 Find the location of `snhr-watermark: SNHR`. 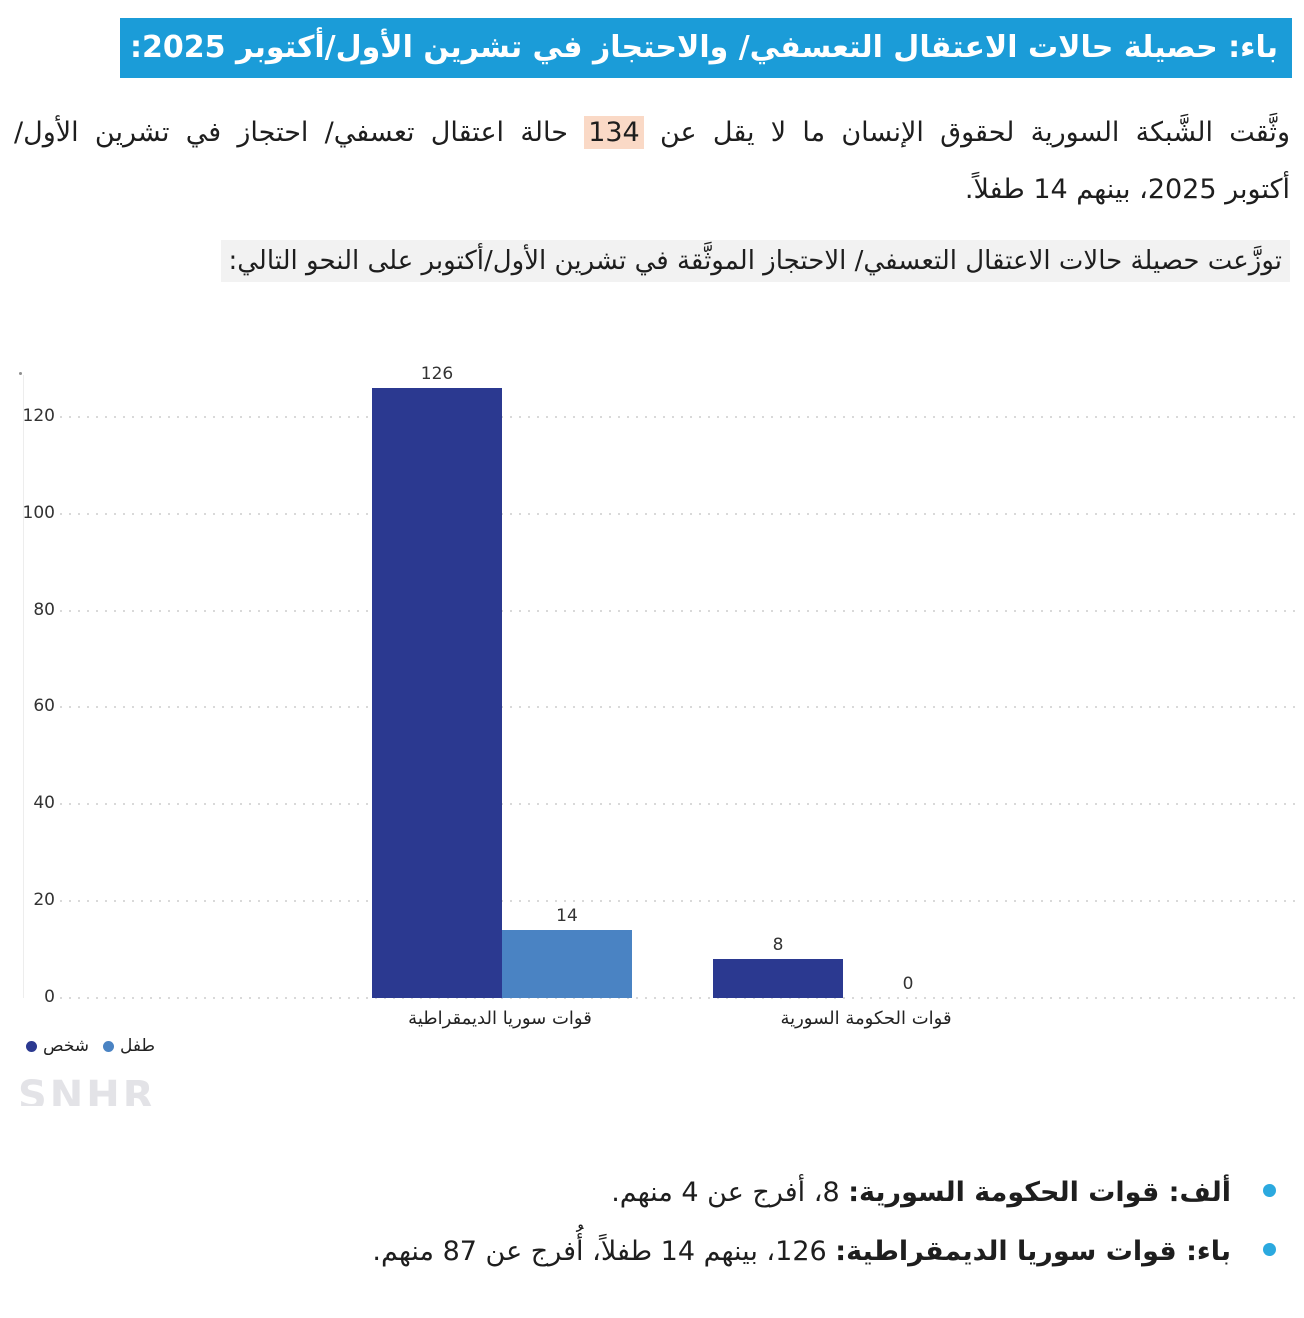

snhr-watermark: SNHR is located at coordinates (87, 1092).